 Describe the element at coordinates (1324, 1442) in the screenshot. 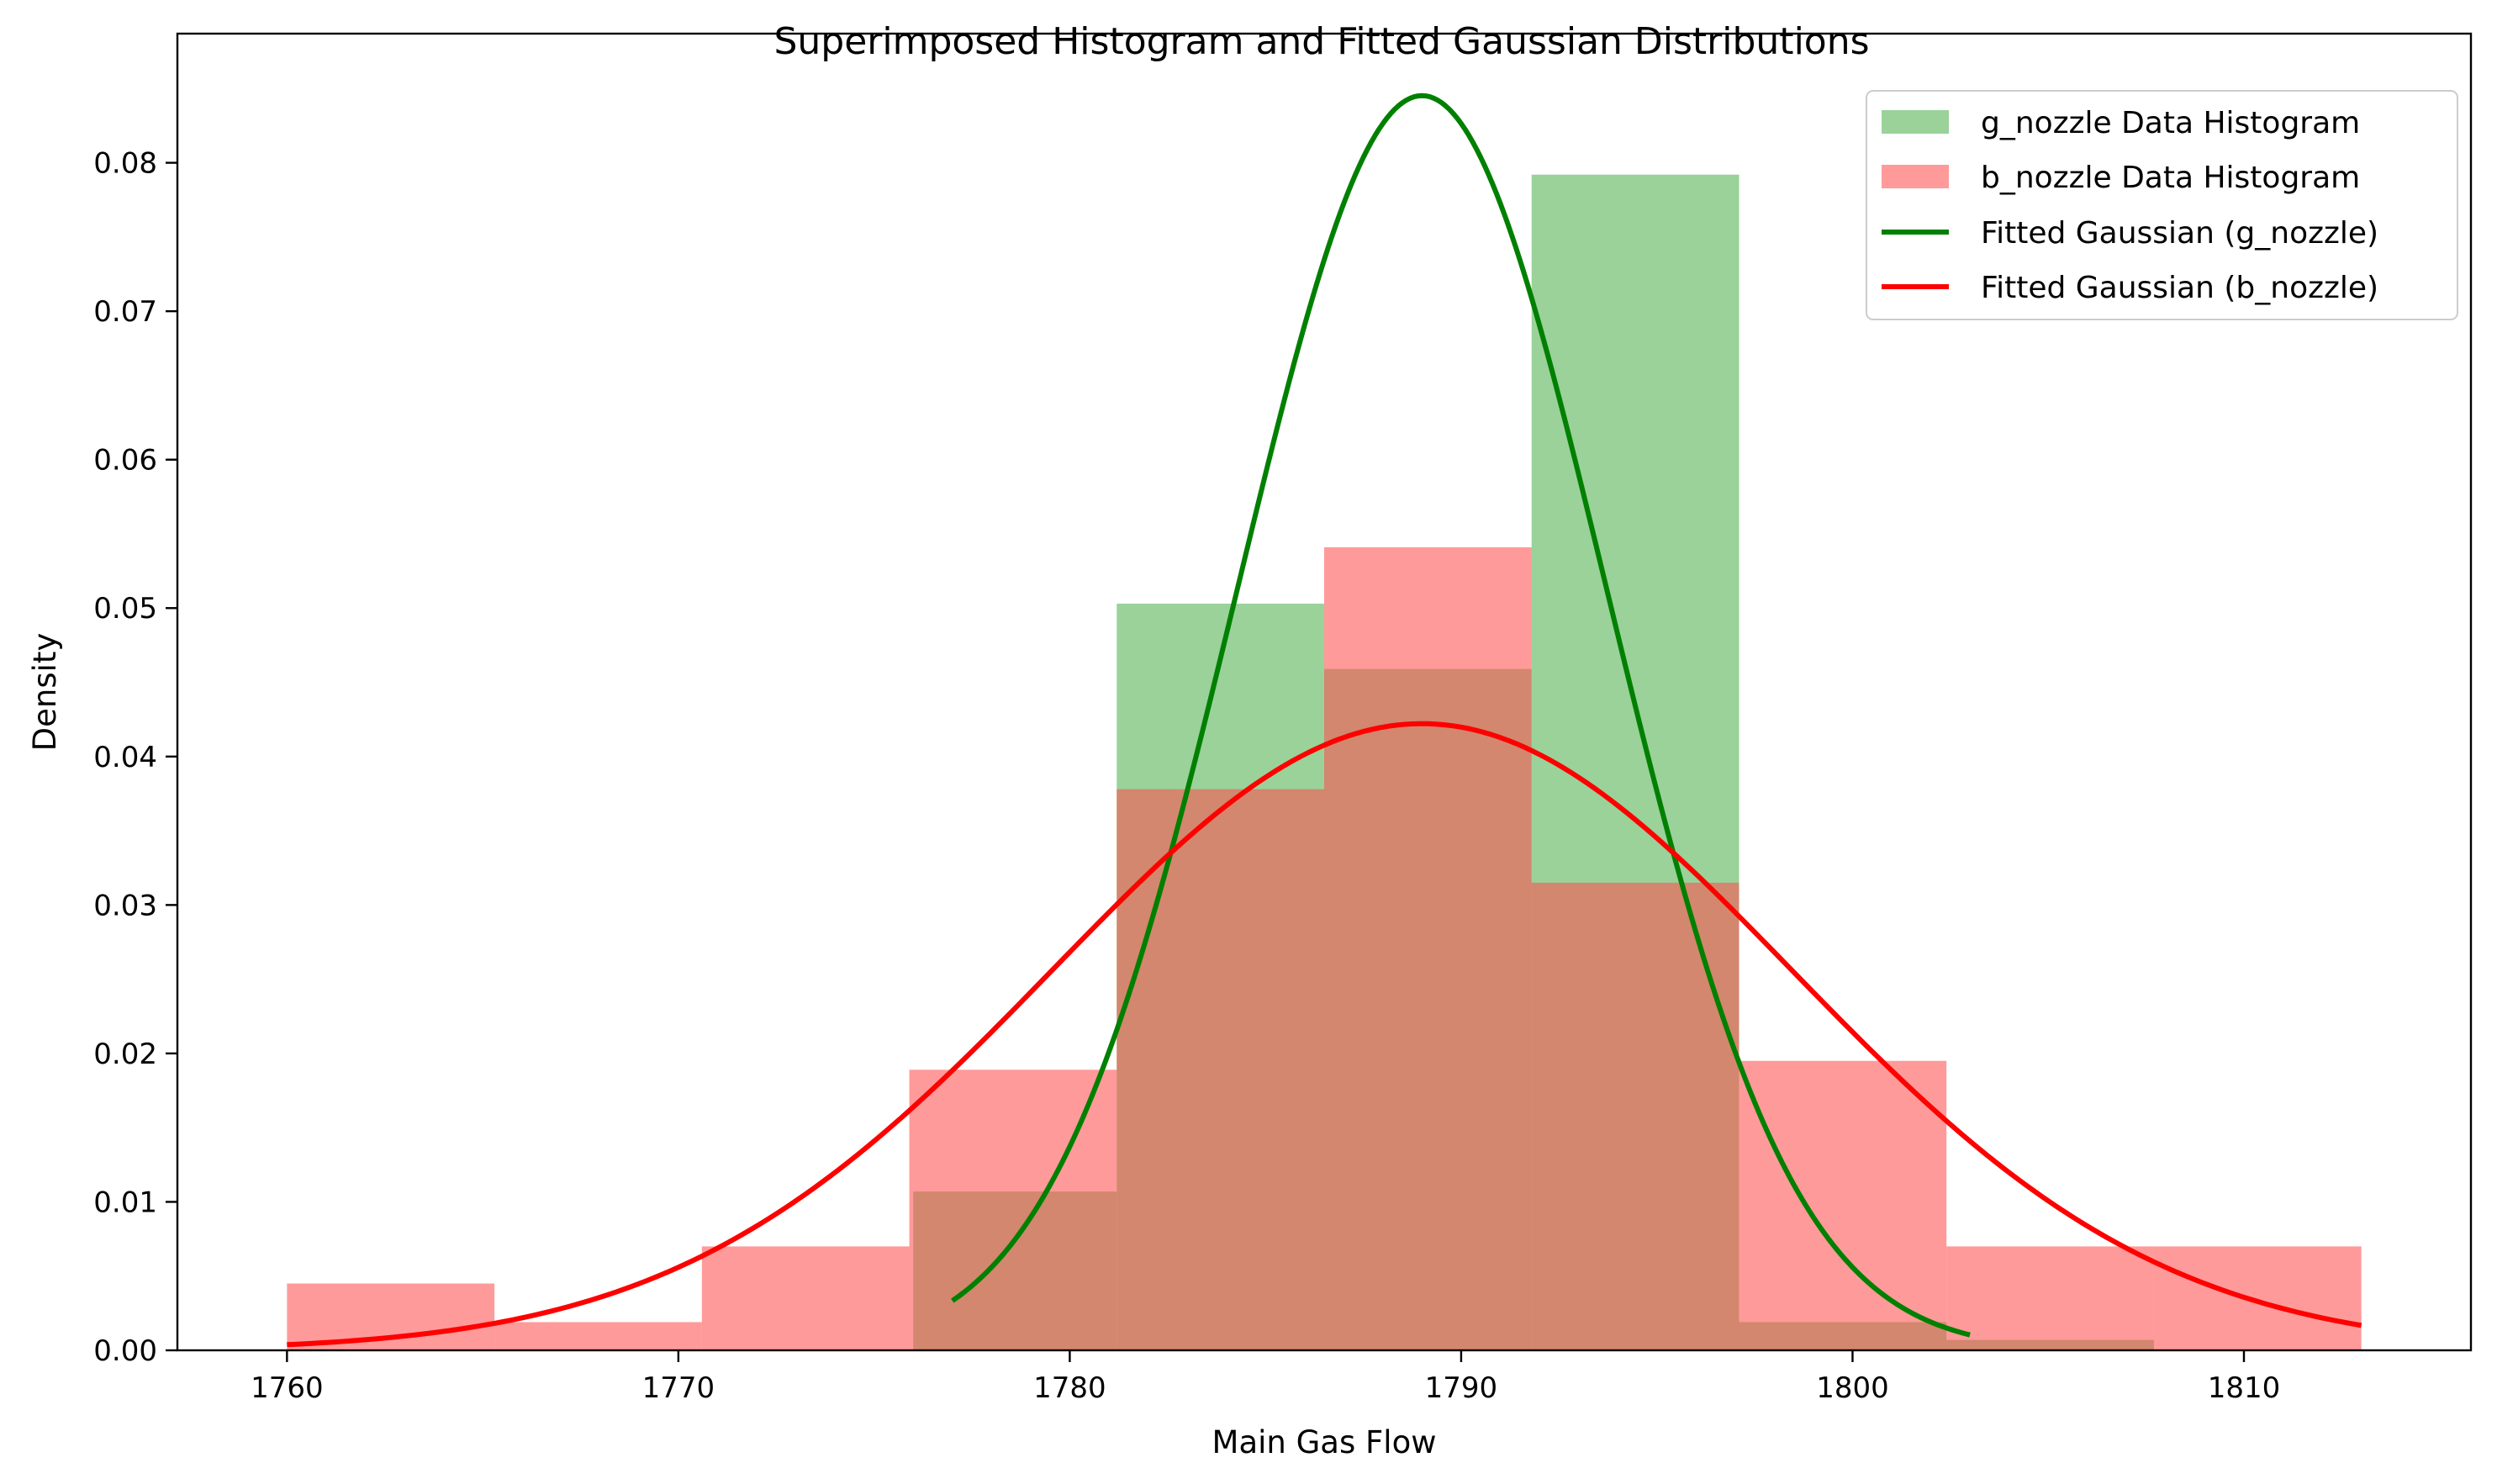

I see `x-axis-label: Main Gas Flow` at that location.